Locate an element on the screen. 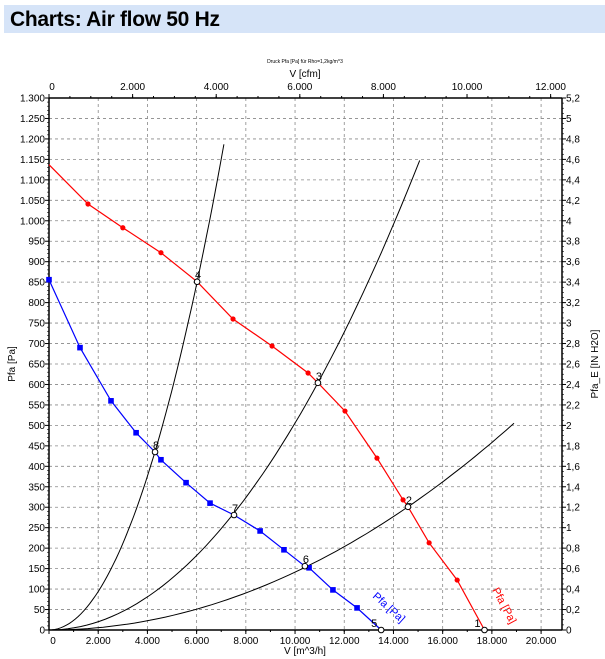 The height and width of the screenshot is (659, 605). operating-point-label: 5 is located at coordinates (374, 624).